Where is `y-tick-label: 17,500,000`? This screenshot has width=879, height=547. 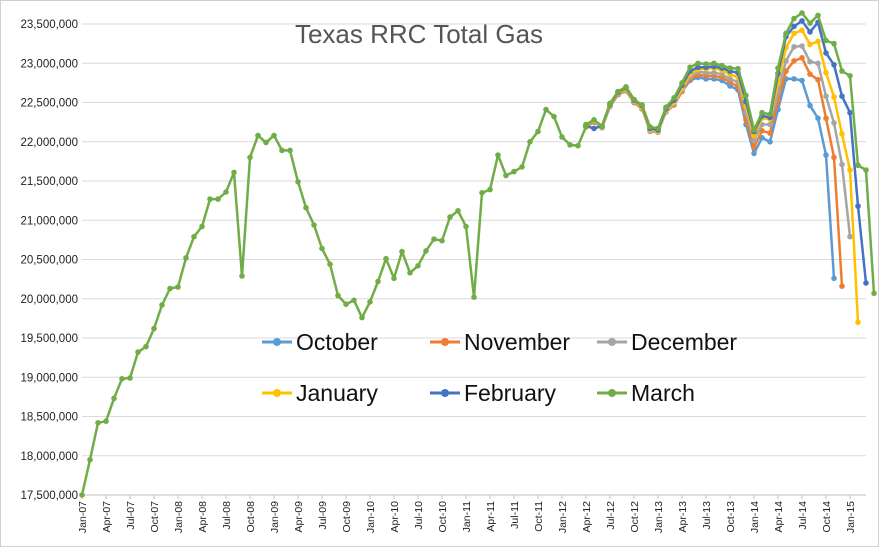
y-tick-label: 17,500,000 is located at coordinates (49, 496).